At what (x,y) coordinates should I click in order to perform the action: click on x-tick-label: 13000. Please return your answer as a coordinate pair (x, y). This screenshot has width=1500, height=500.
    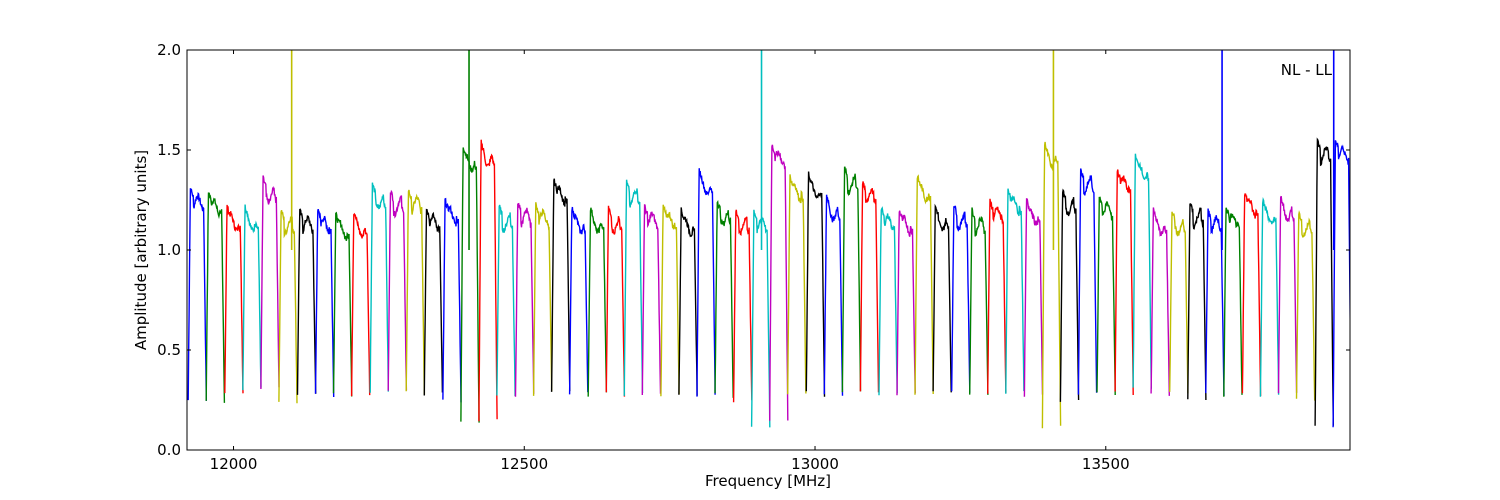
    Looking at the image, I should click on (815, 464).